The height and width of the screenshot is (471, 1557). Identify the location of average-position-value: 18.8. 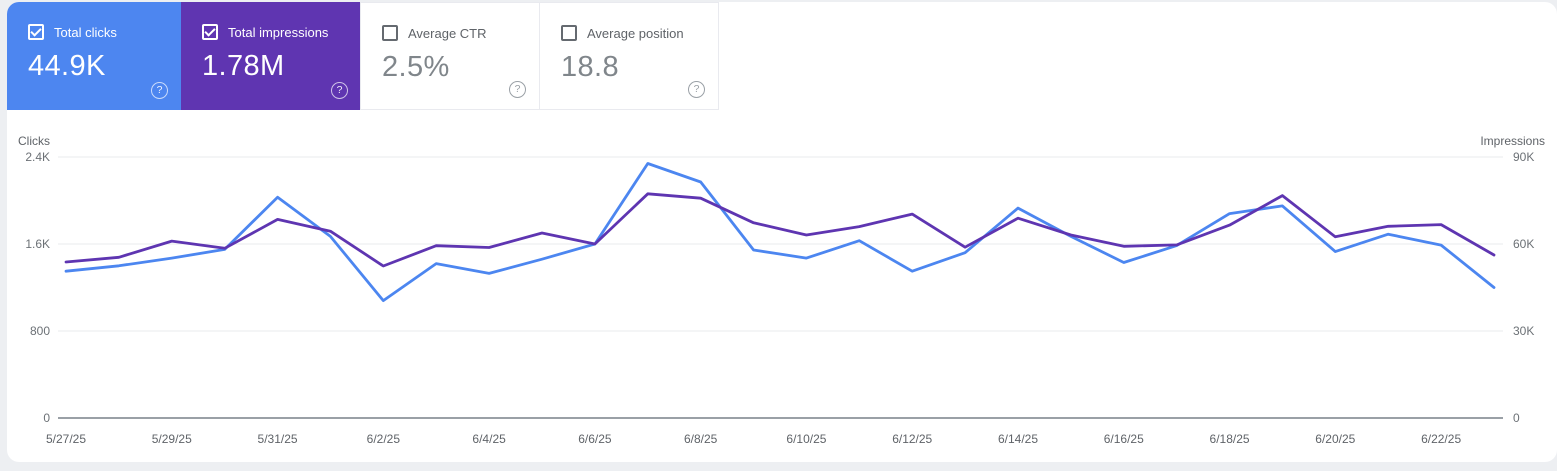
(590, 67).